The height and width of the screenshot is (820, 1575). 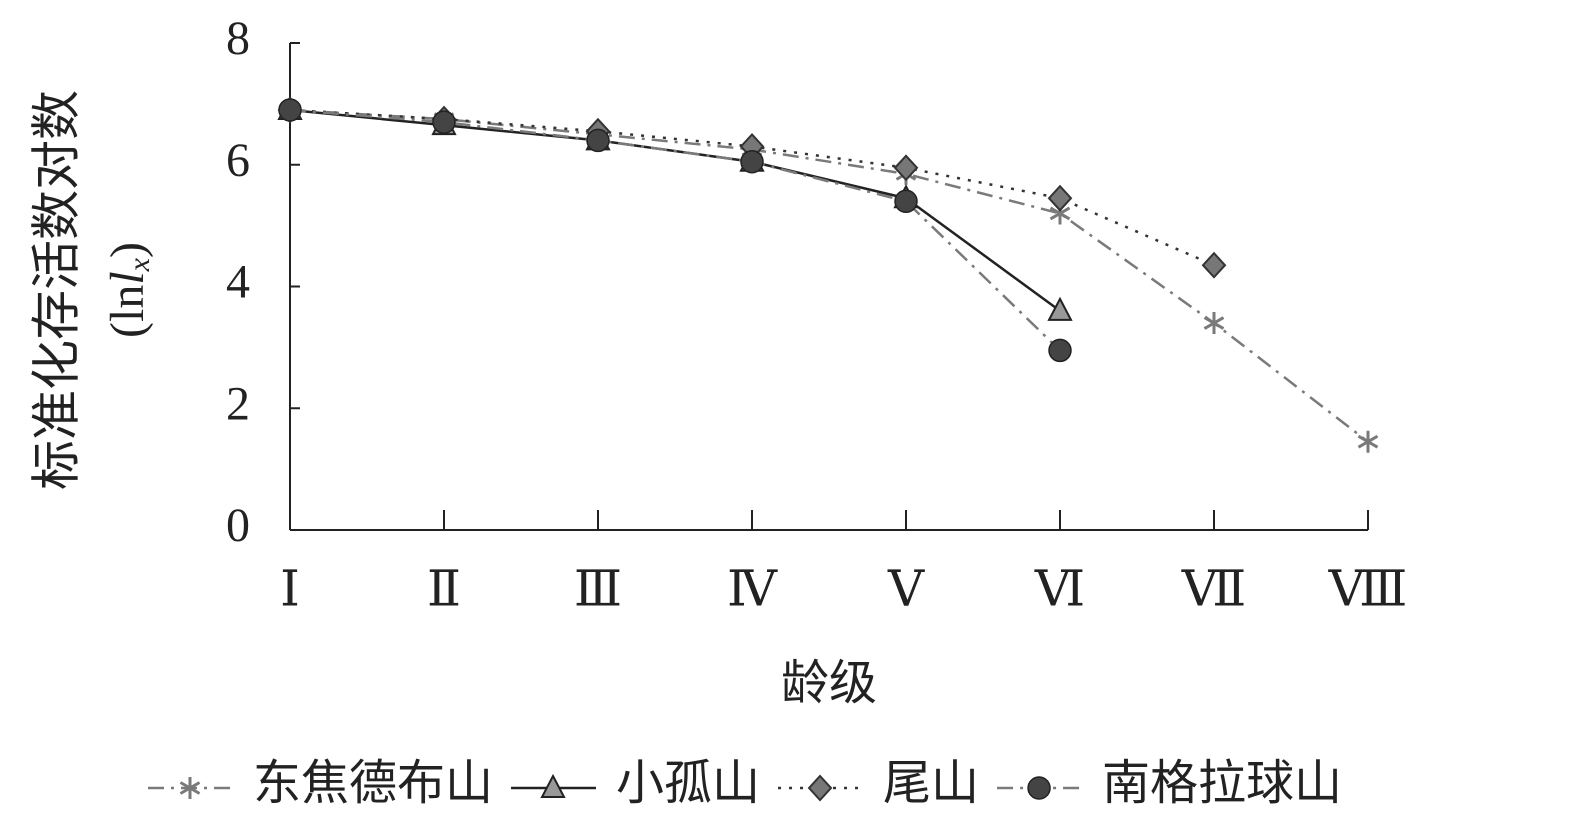 I want to click on x-tick-label: Ⅰ, so click(x=290, y=588).